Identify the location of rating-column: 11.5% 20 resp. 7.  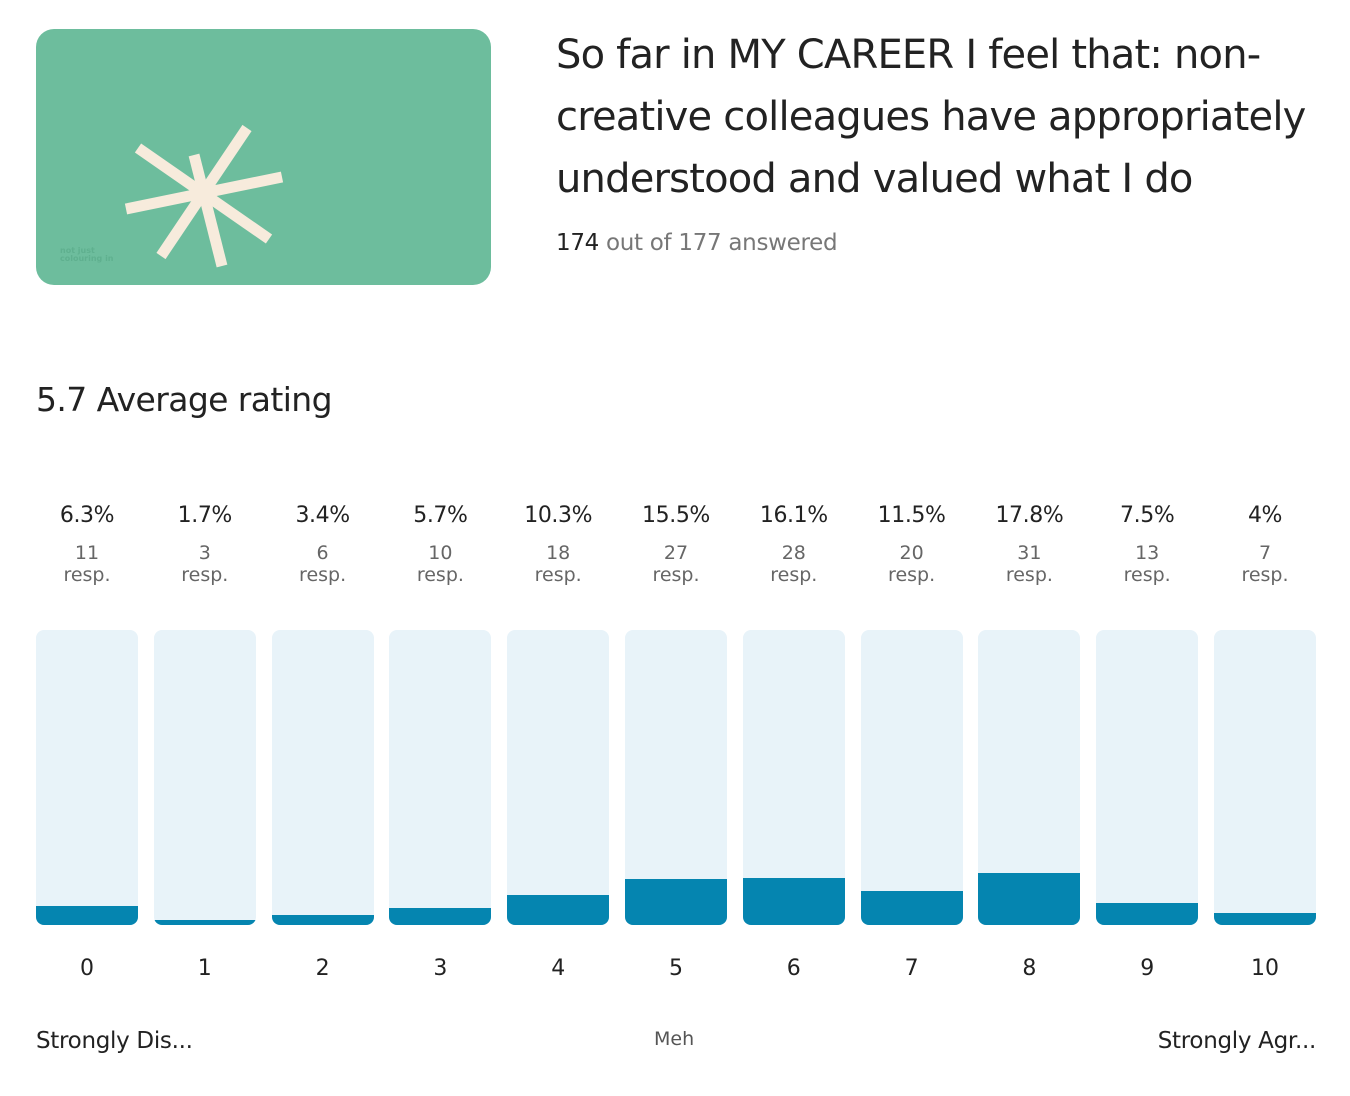
(911, 740).